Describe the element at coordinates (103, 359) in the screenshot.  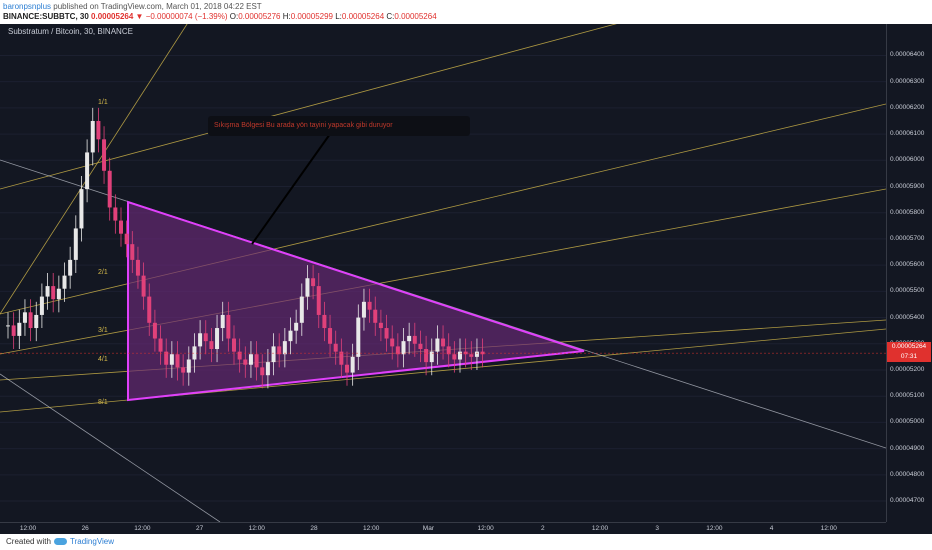
I see `fan-label-4-1: 4/1` at that location.